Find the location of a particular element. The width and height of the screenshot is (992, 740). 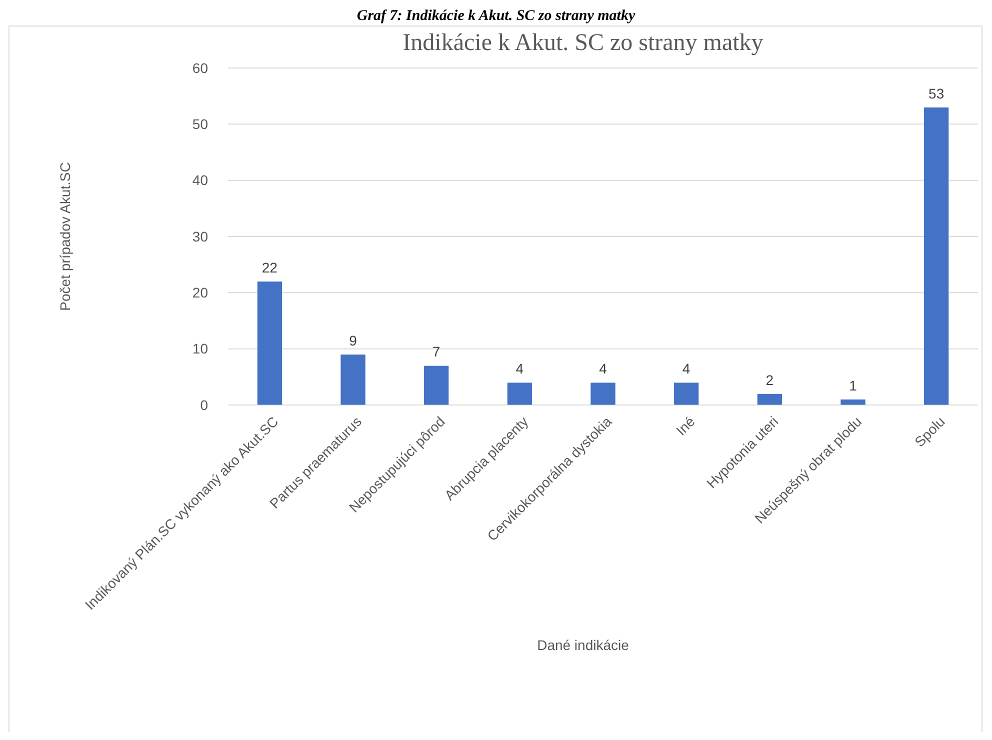

data-label: 1 is located at coordinates (853, 385).